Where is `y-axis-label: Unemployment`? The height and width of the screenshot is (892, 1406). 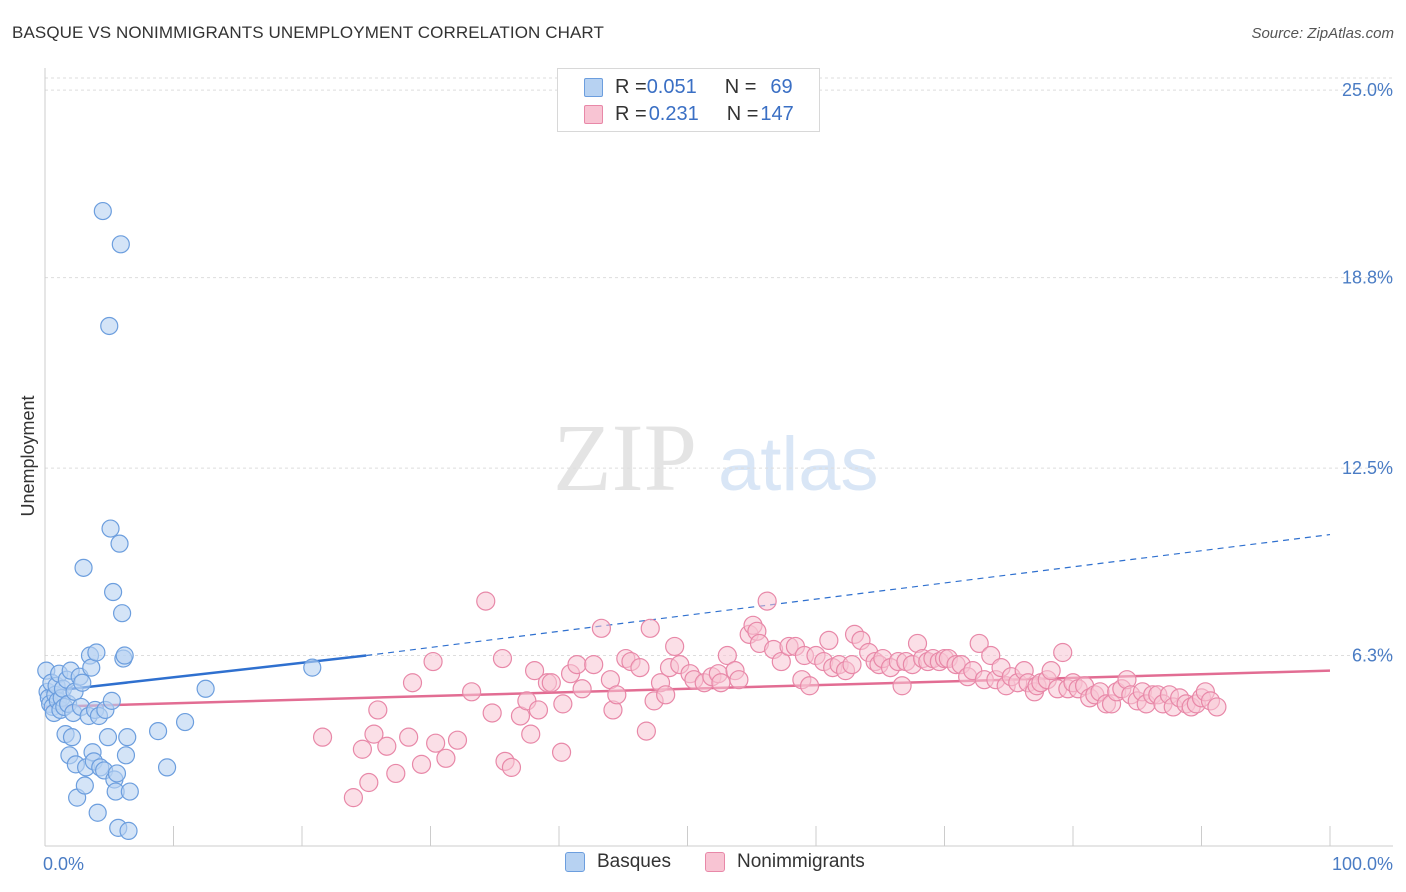 y-axis-label: Unemployment is located at coordinates (28, 455).